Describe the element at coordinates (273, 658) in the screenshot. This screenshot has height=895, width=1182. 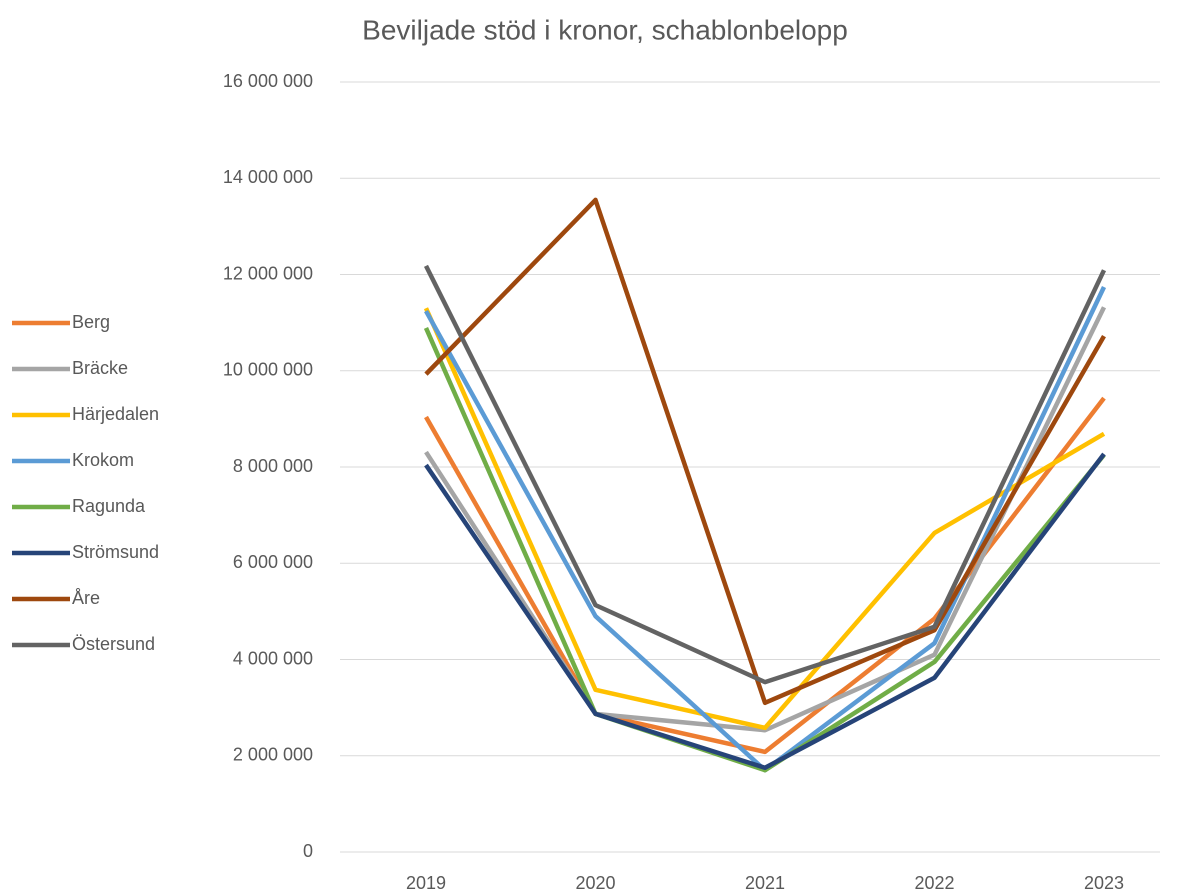
I see `y-tick-label: 4 000 000` at that location.